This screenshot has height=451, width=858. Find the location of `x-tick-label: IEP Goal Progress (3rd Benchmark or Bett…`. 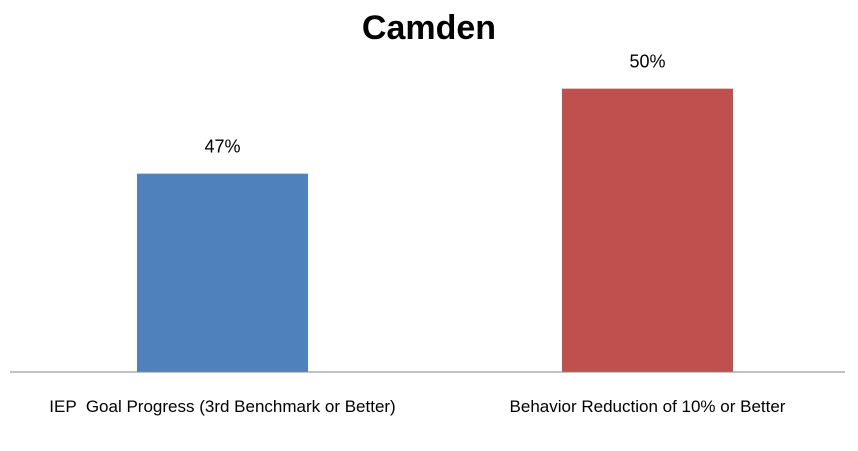

x-tick-label: IEP Goal Progress (3rd Benchmark or Bett… is located at coordinates (222, 406).